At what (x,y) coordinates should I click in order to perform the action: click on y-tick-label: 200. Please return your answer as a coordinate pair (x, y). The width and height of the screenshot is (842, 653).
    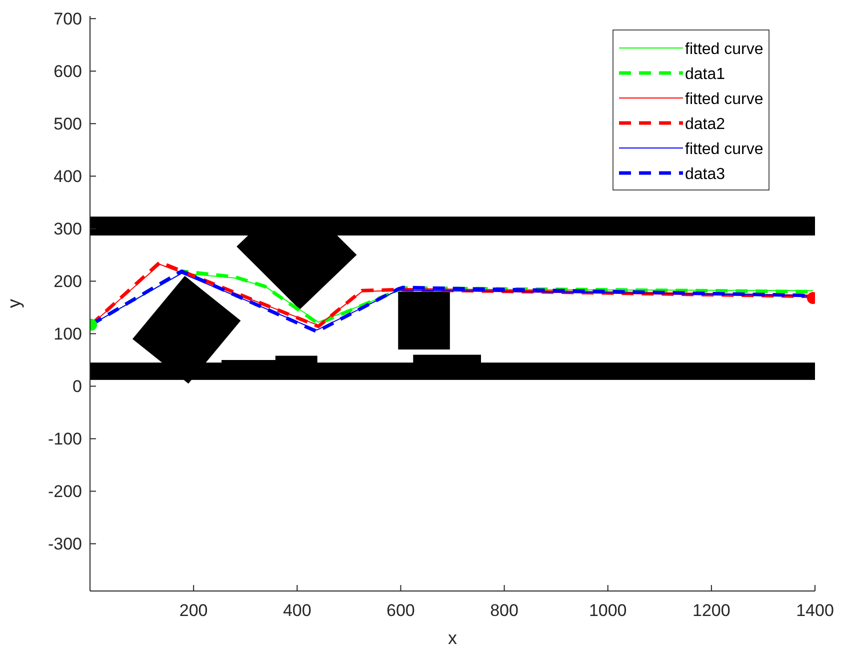
    Looking at the image, I should click on (68, 282).